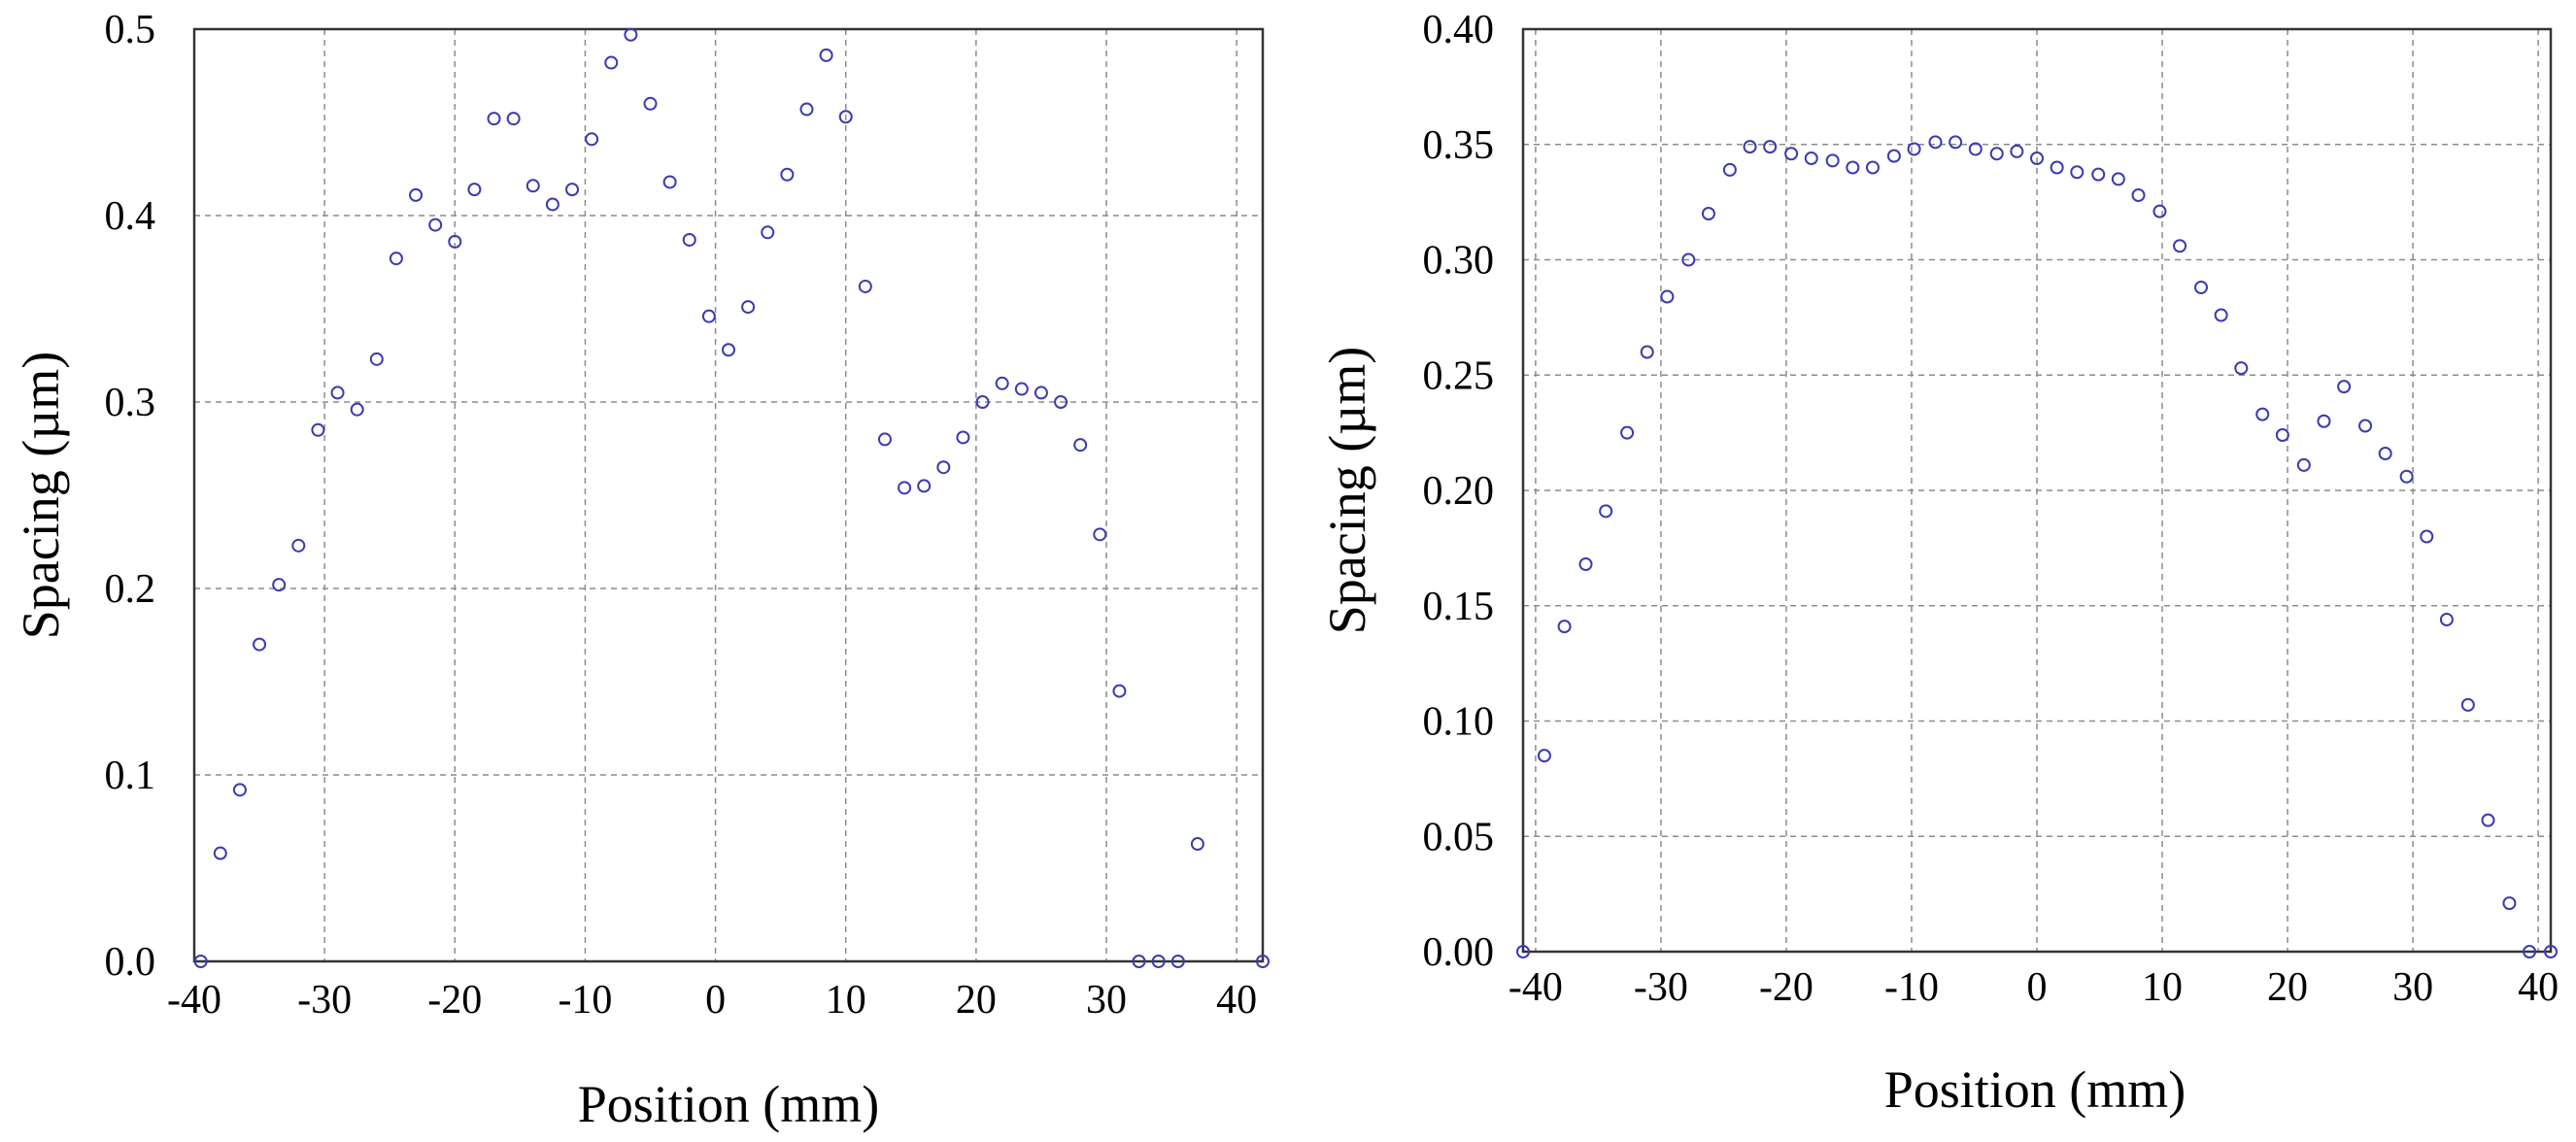  Describe the element at coordinates (2287, 987) in the screenshot. I see `right-x-tick-label: 20` at that location.